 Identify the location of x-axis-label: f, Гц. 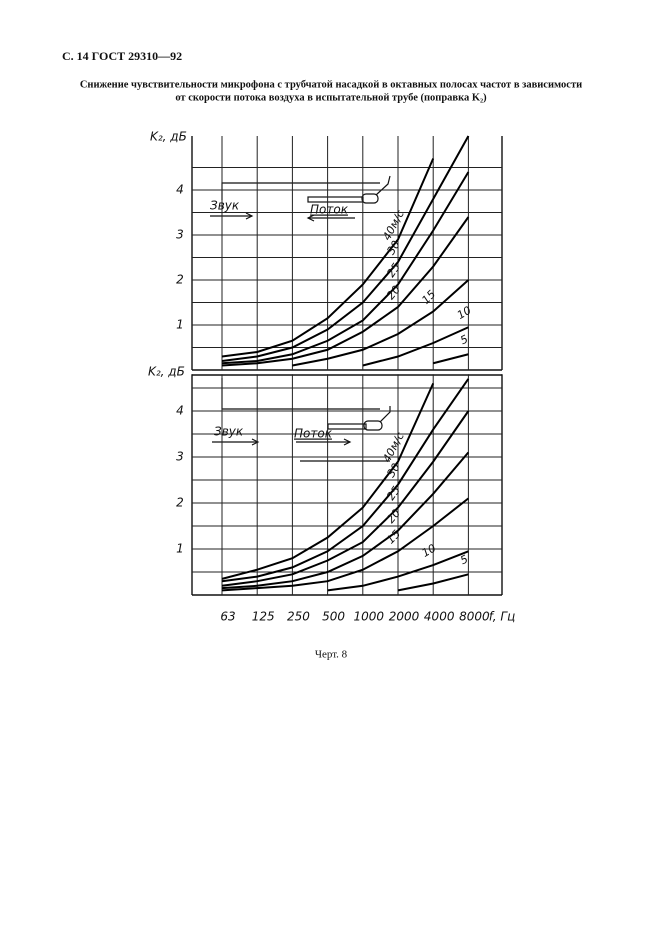
(502, 617).